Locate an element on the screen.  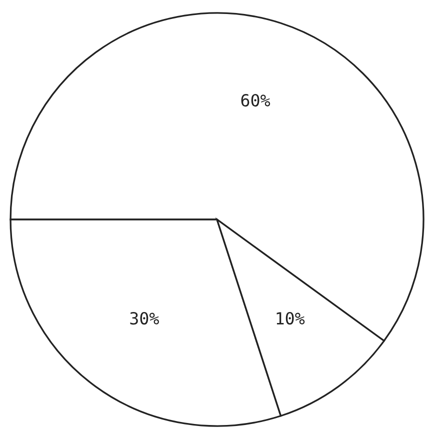
data-label: 60% is located at coordinates (255, 100).